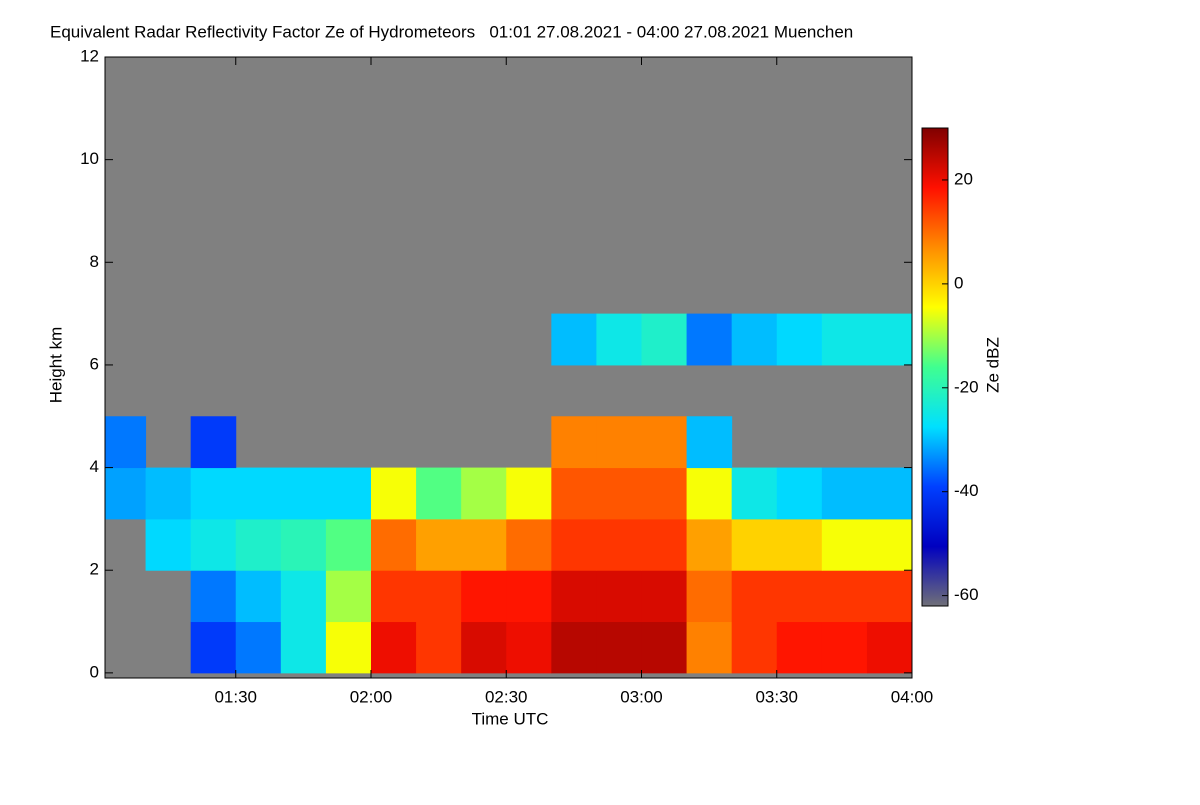  I want to click on y-tick-label: 12, so click(89, 55).